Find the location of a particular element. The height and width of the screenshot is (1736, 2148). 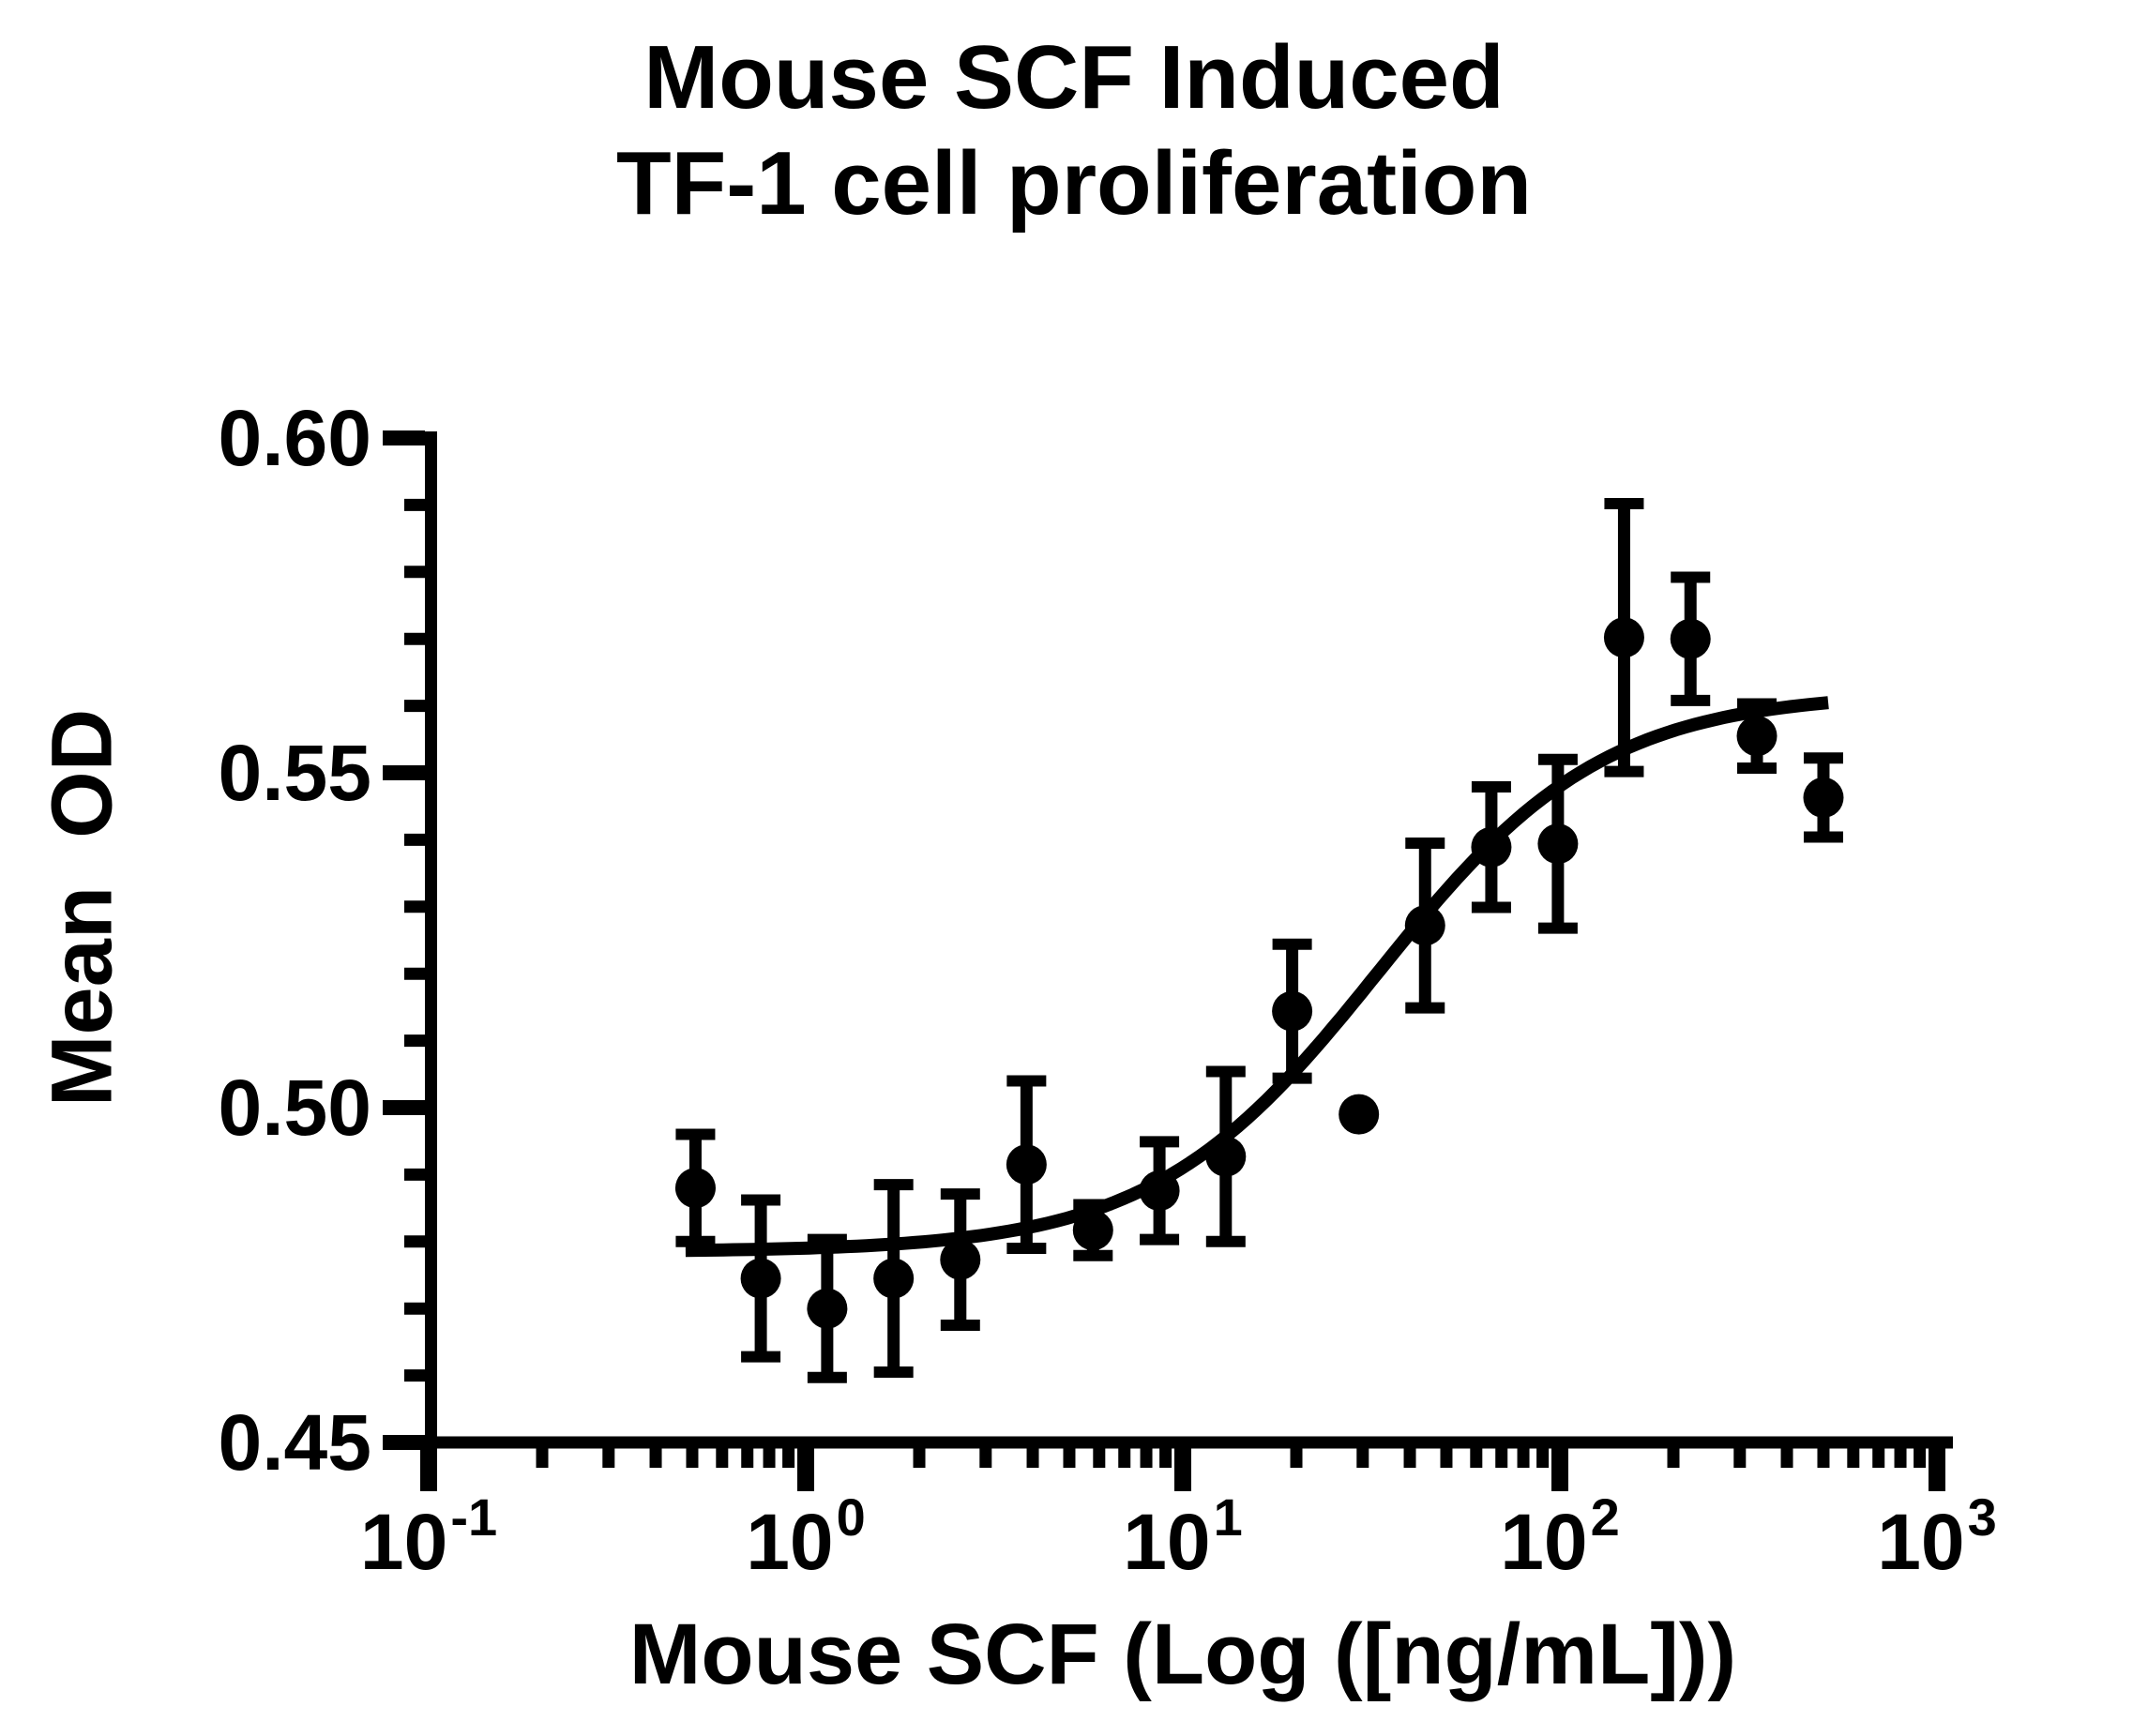

x-tick-label: 103 is located at coordinates (1937, 1543).